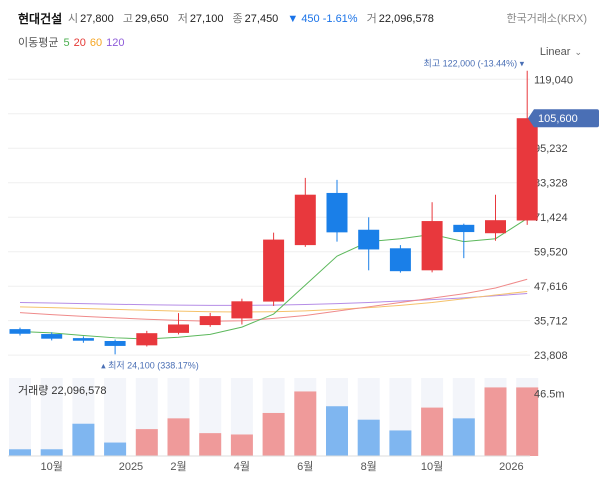  What do you see at coordinates (66, 43) in the screenshot?
I see `ma-5: 5` at bounding box center [66, 43].